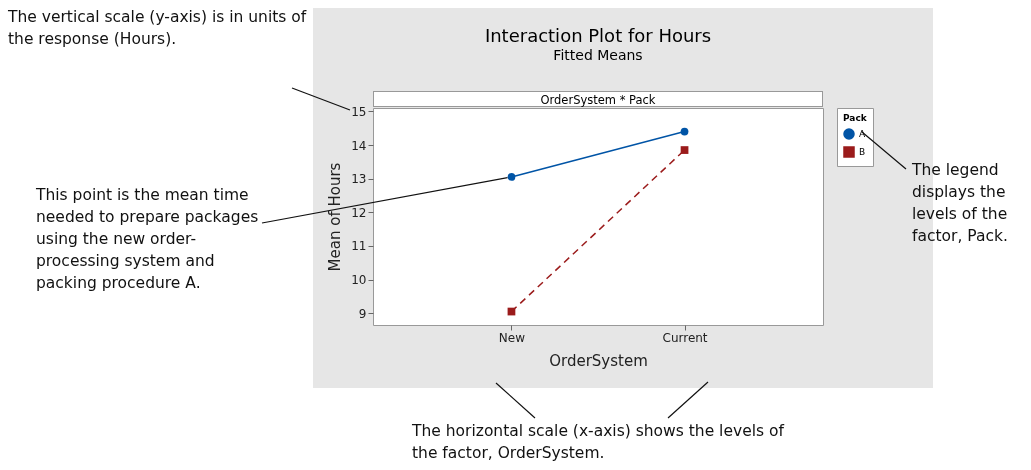 The width and height of the screenshot is (1031, 470). I want to click on x-tick-label: New, so click(512, 337).